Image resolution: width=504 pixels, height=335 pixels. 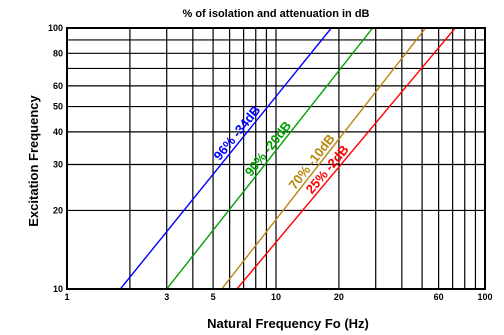 I want to click on y-tick-label: 20, so click(x=58, y=210).